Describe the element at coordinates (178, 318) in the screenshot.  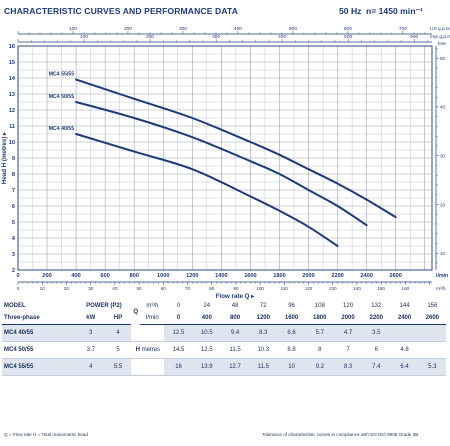
I see `flow-lmin-cell: 0` at that location.